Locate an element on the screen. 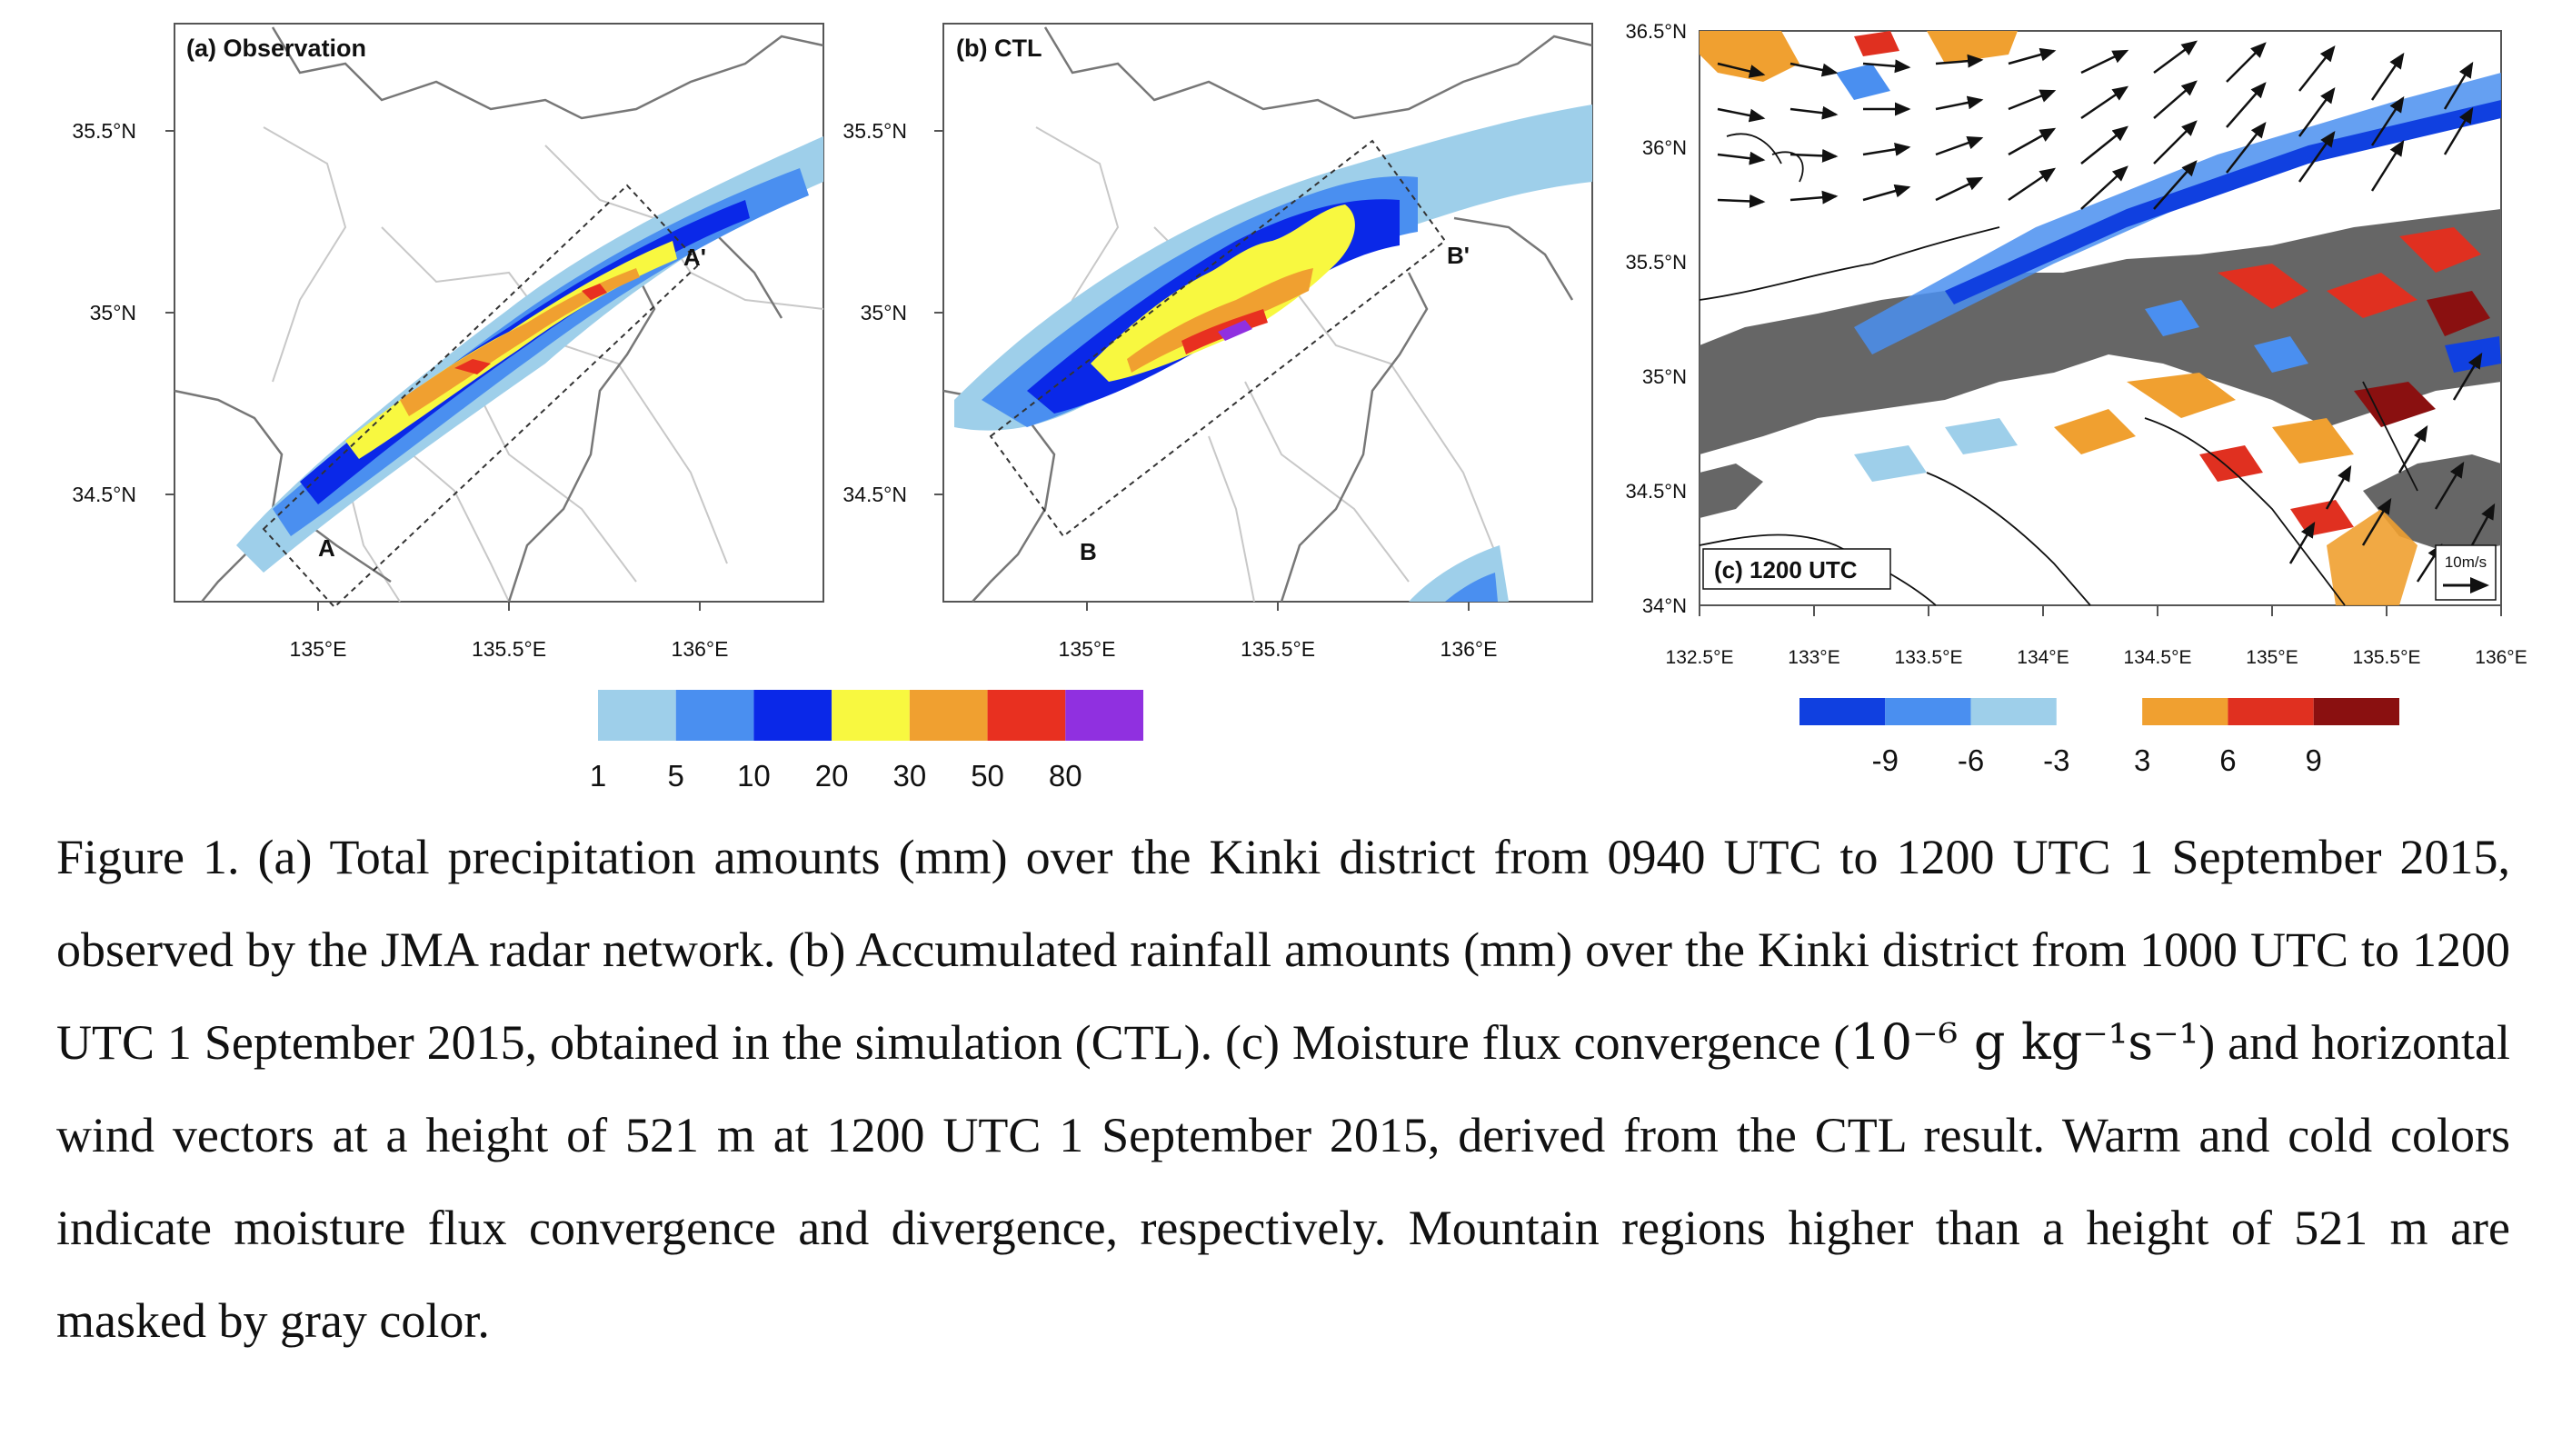  panel-c-ytick-6: 34°N is located at coordinates (1664, 605).